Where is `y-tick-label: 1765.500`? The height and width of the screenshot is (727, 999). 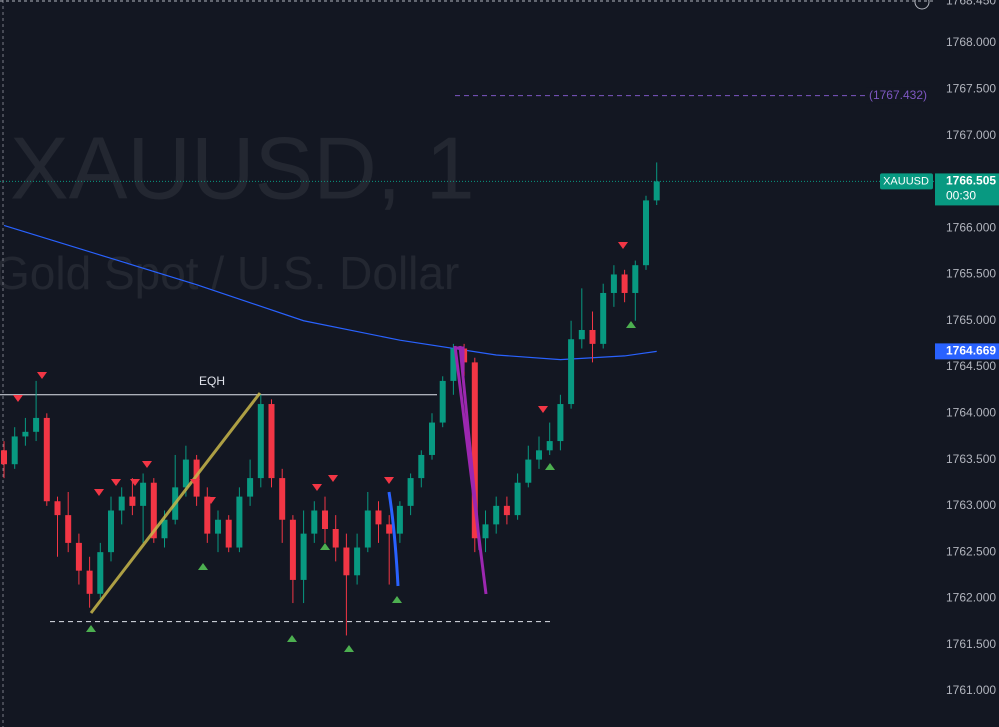
y-tick-label: 1765.500 is located at coordinates (971, 274).